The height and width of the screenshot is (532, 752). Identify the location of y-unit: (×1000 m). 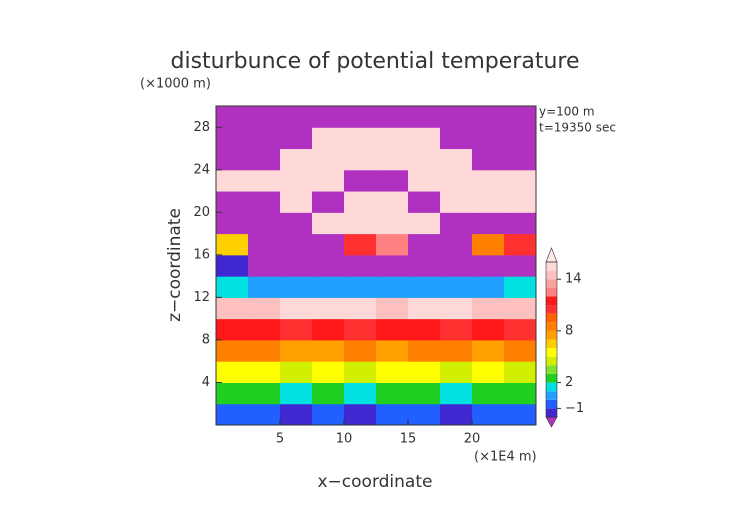
(175, 84).